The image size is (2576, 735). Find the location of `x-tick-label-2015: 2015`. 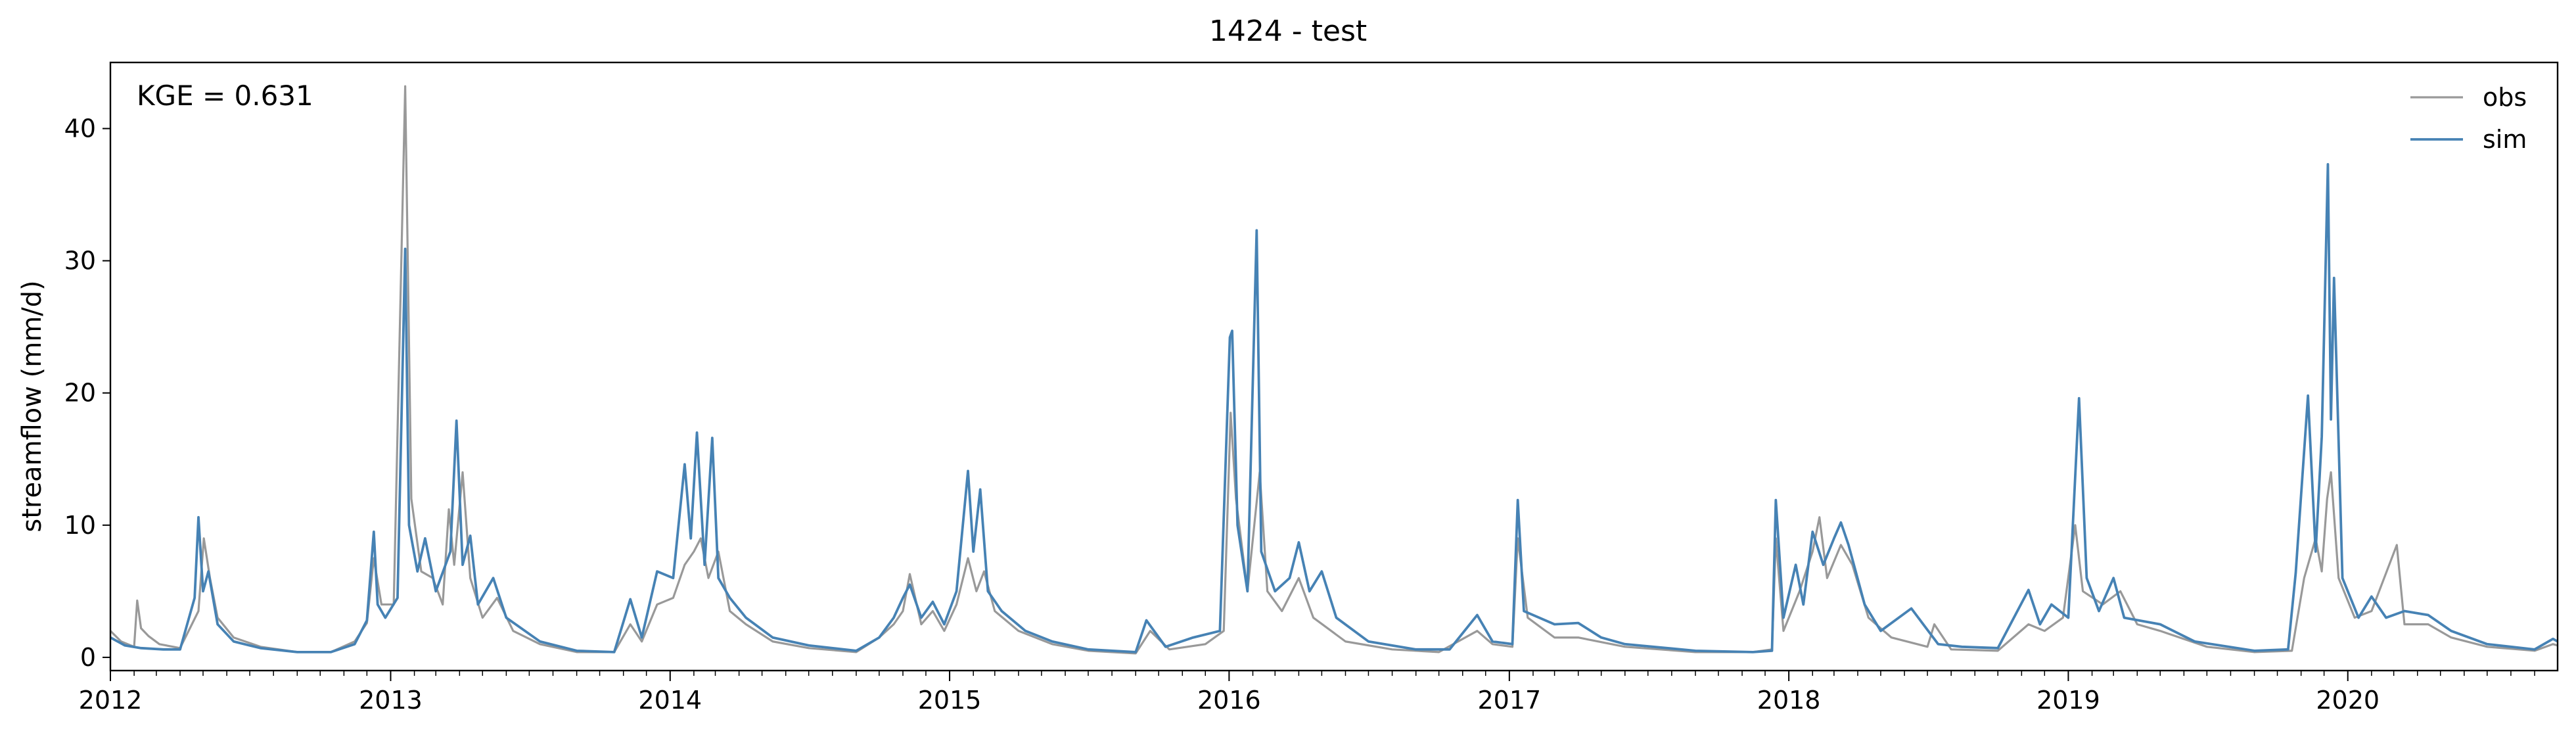

x-tick-label-2015: 2015 is located at coordinates (950, 701).